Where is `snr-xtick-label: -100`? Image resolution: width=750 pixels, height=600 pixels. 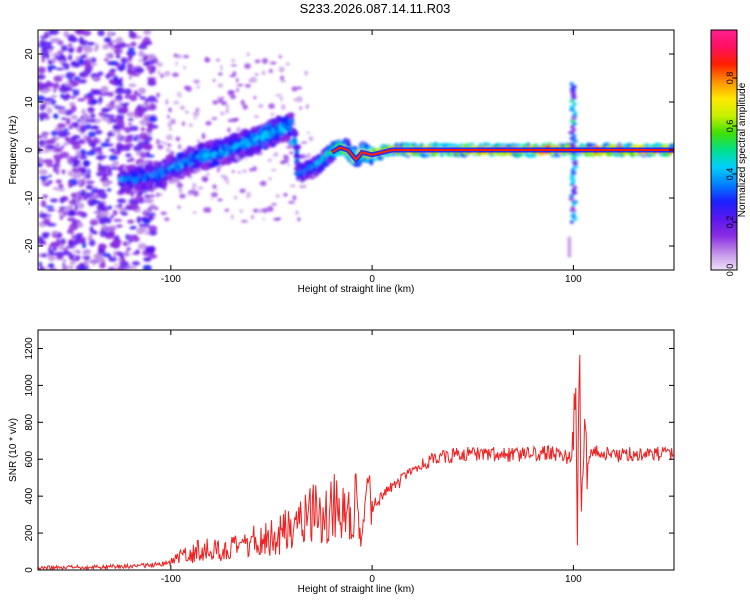 snr-xtick-label: -100 is located at coordinates (171, 579).